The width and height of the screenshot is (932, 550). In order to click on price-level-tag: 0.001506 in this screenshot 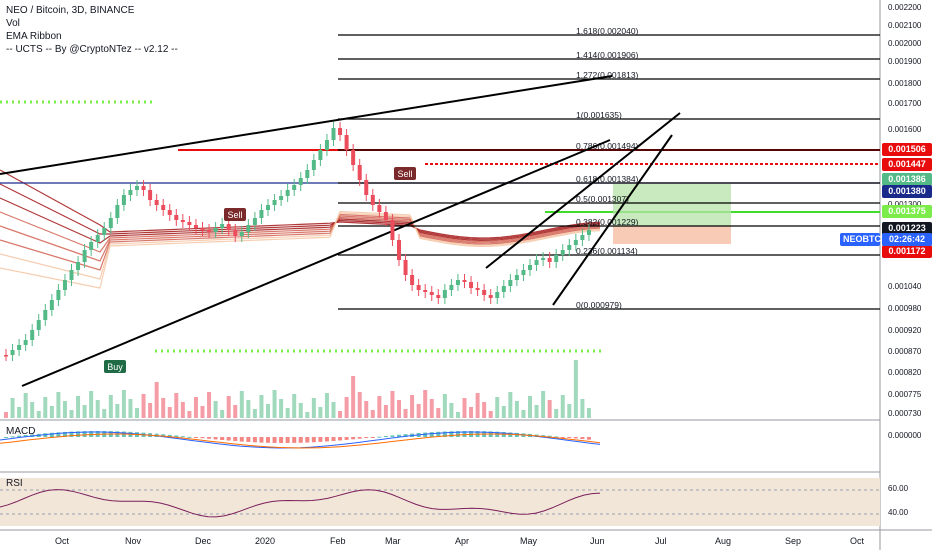, I will do `click(907, 149)`.